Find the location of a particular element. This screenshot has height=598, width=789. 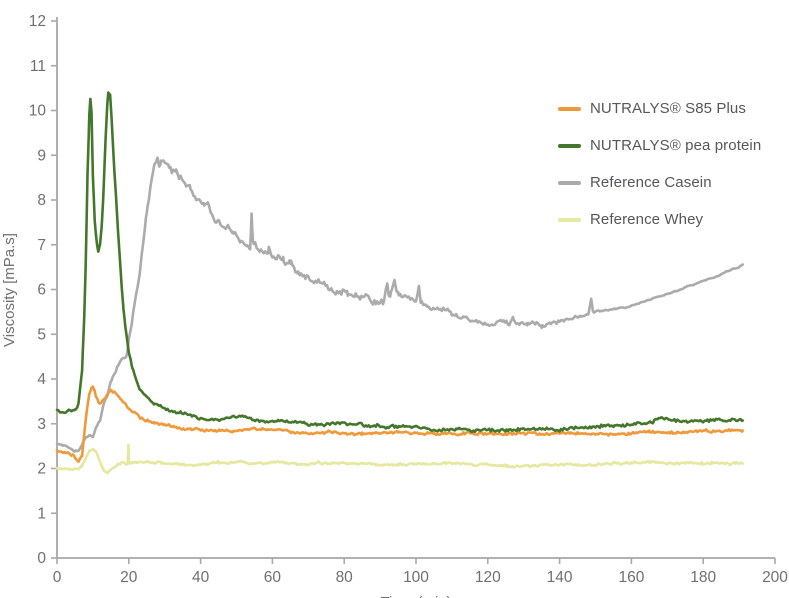

y-tick-label: 5 is located at coordinates (41, 334).